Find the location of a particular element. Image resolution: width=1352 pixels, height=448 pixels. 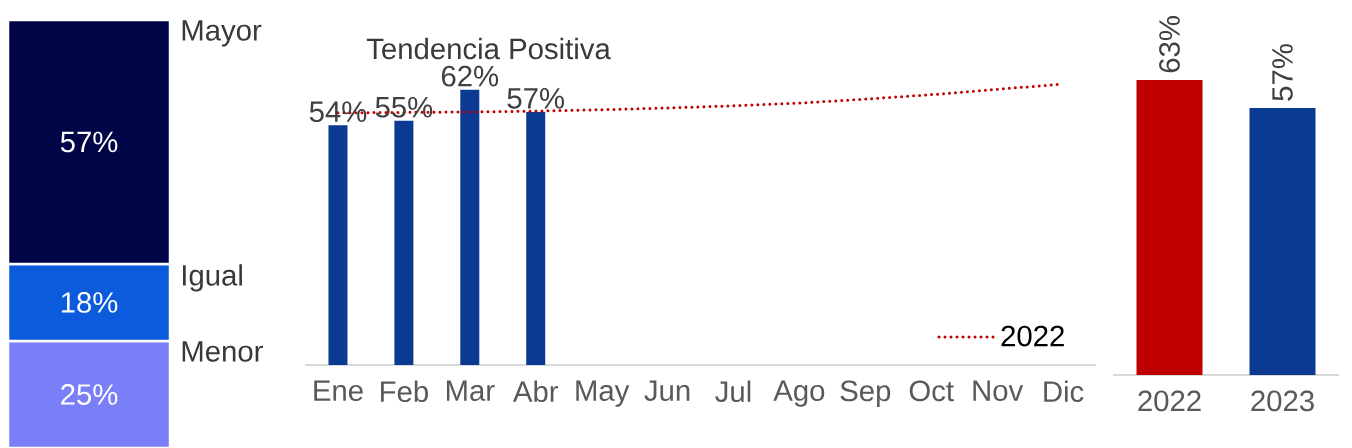

data-label: 62% is located at coordinates (470, 76).